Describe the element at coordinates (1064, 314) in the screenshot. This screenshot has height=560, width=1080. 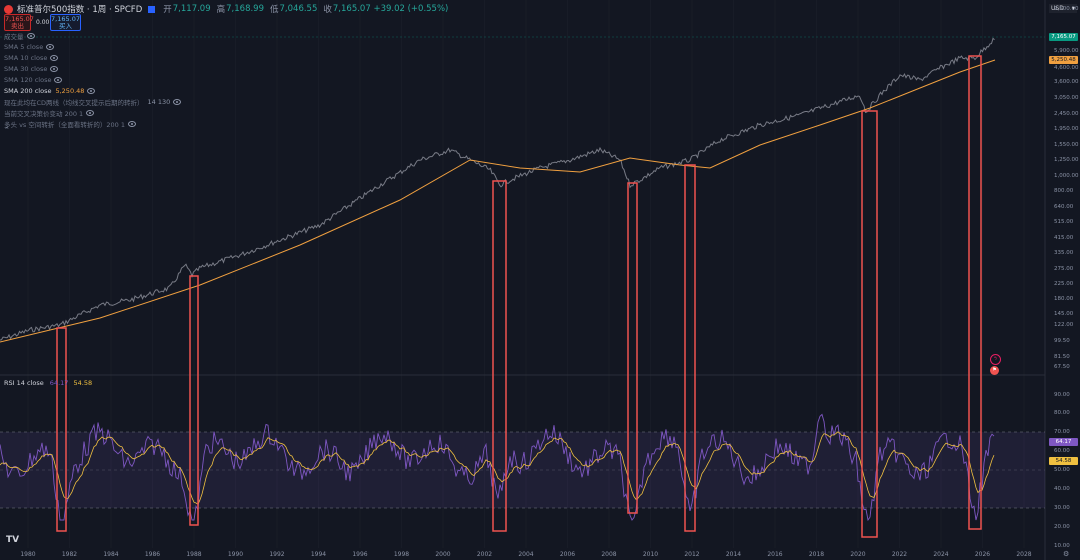
I see `price-tick-label: 145.00` at that location.